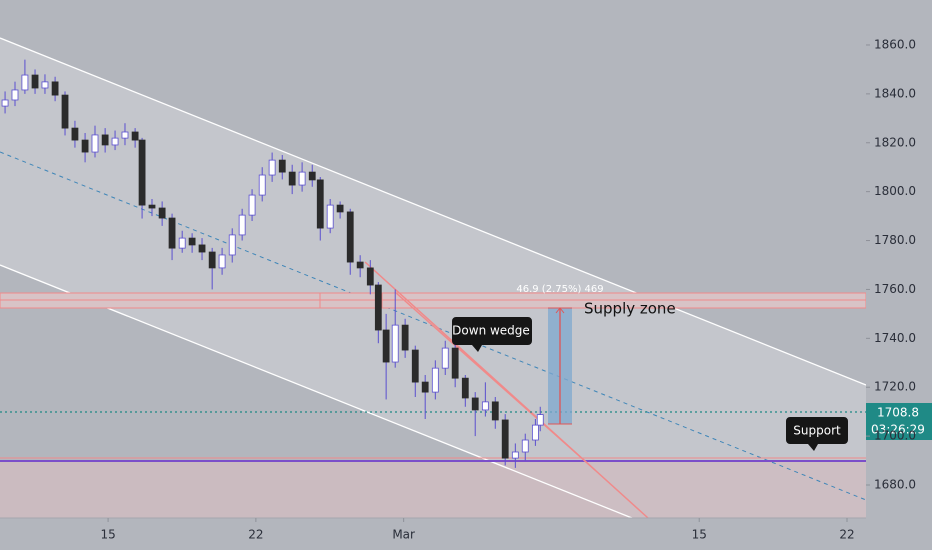 Image resolution: width=932 pixels, height=550 pixels. I want to click on y-tick-label: 1740.0, so click(895, 338).